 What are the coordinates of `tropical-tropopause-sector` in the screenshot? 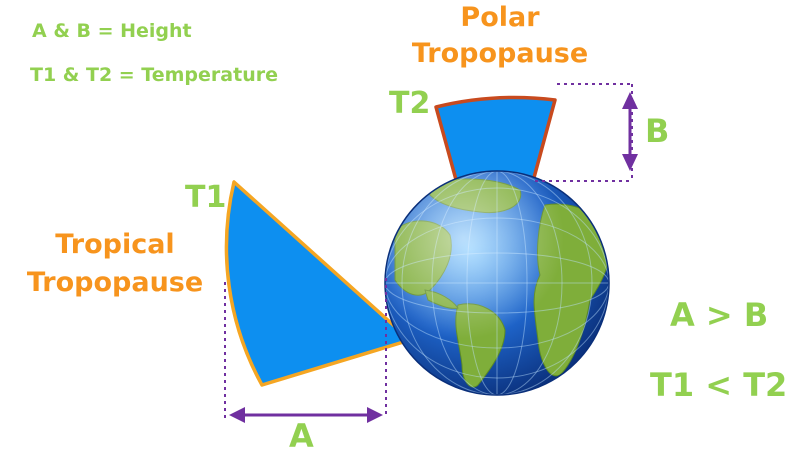 It's located at (318, 283).